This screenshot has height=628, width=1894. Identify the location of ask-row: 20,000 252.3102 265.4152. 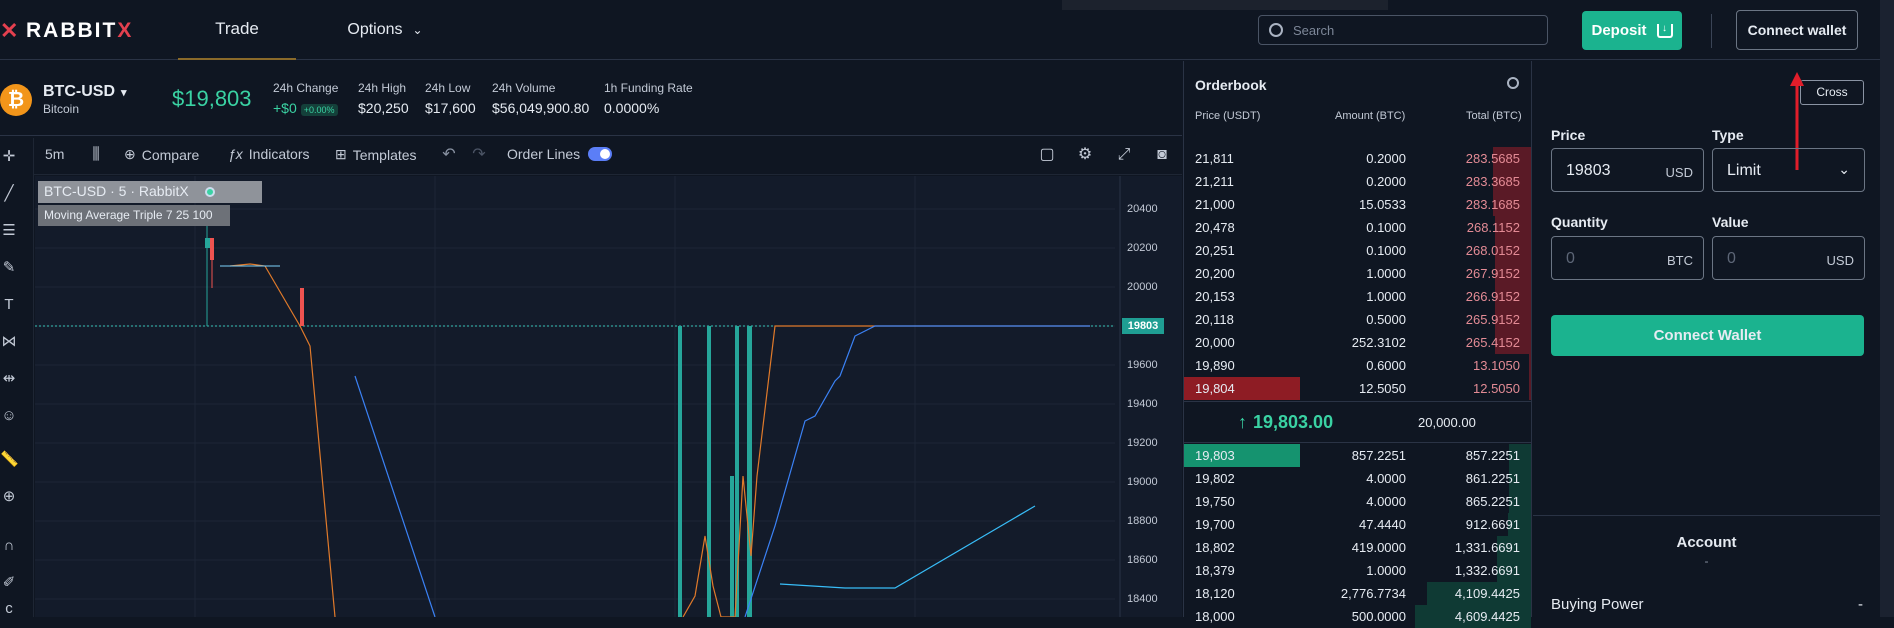
(1357, 342).